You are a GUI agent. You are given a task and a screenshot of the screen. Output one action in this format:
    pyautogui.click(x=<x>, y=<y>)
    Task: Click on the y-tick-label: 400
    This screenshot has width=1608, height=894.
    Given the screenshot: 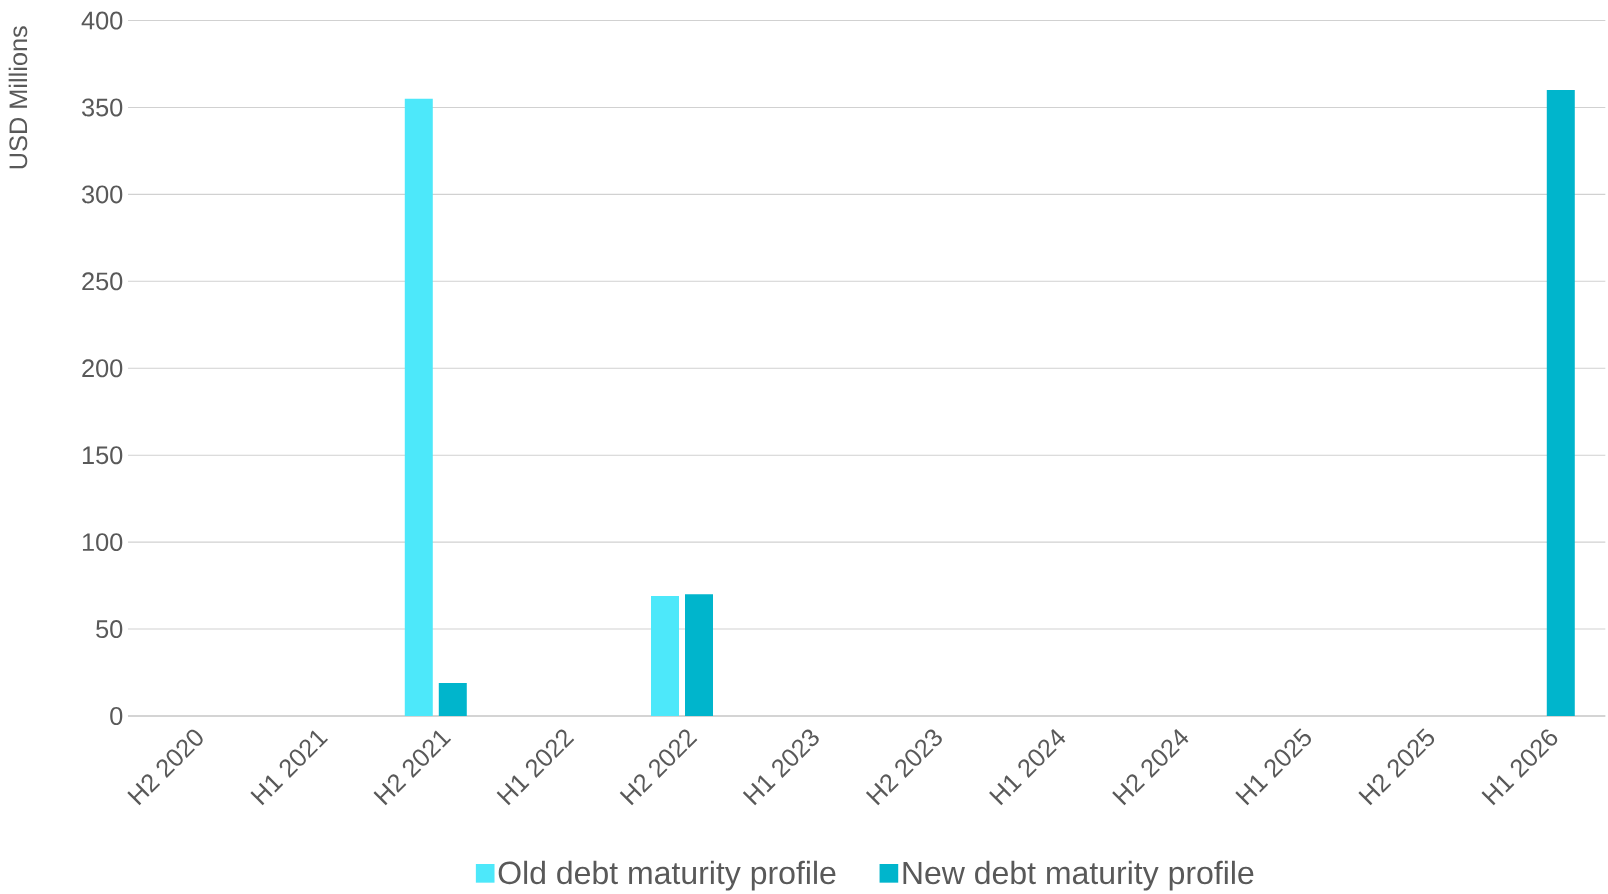 What is the action you would take?
    pyautogui.click(x=102, y=20)
    